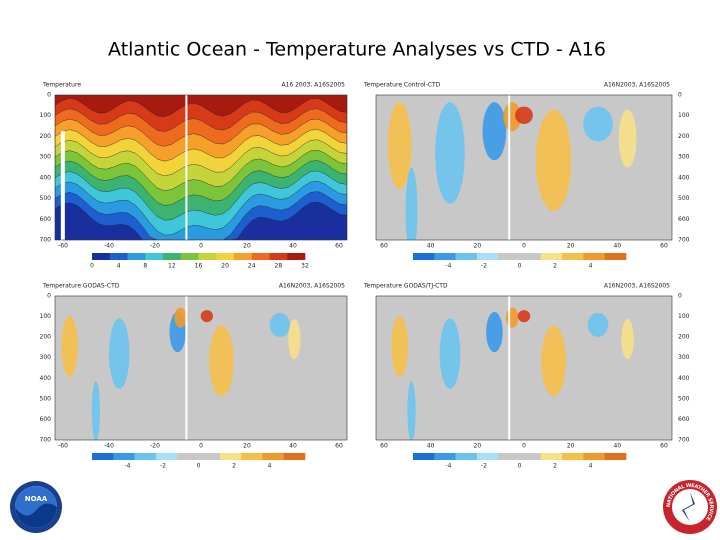  What do you see at coordinates (405, 286) in the screenshot?
I see `panel-title: Temperature GODAS/TJ-CTD` at bounding box center [405, 286].